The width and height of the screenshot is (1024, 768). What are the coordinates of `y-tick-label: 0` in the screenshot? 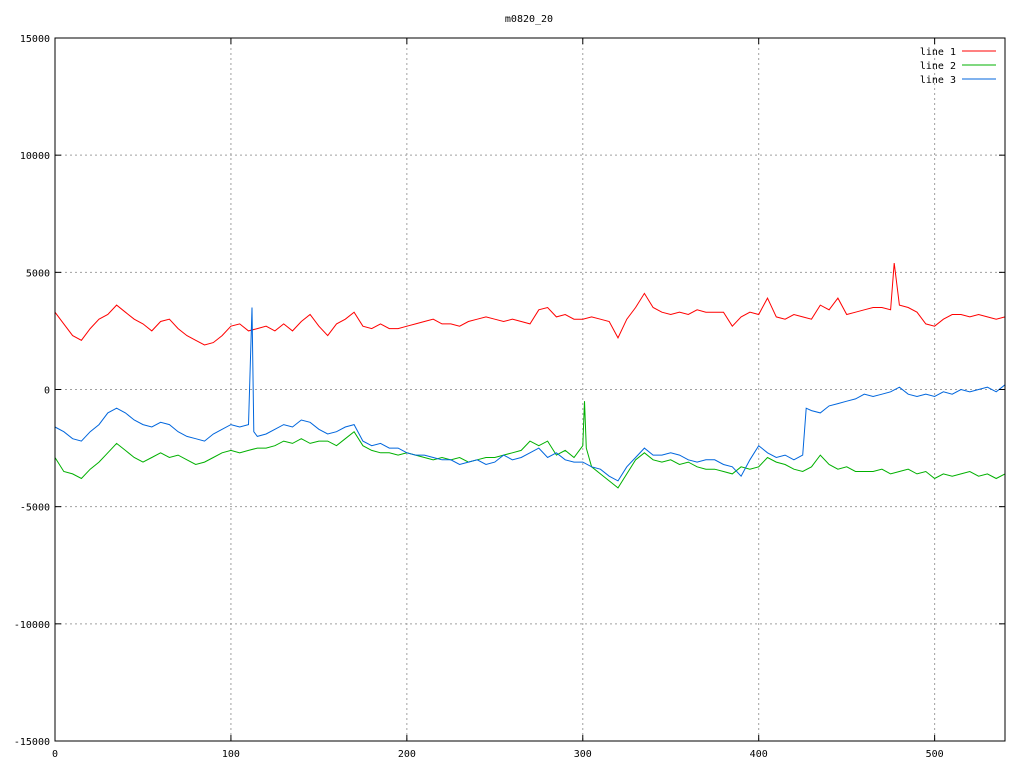 It's located at (47, 391).